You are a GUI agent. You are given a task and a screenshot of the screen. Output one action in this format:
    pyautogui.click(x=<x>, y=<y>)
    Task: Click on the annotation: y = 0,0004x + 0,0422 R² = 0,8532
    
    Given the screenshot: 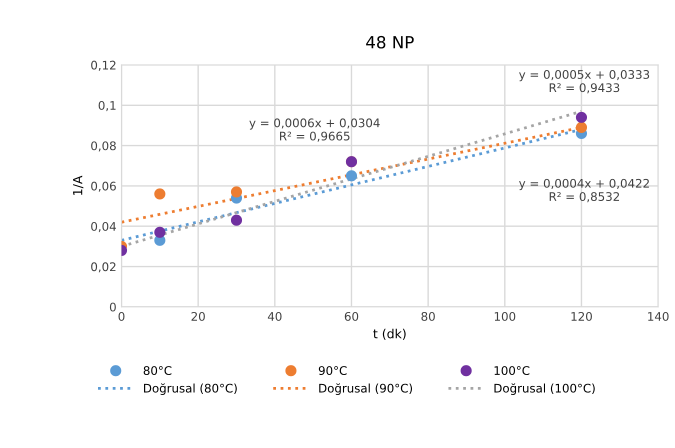 What is the action you would take?
    pyautogui.click(x=584, y=190)
    